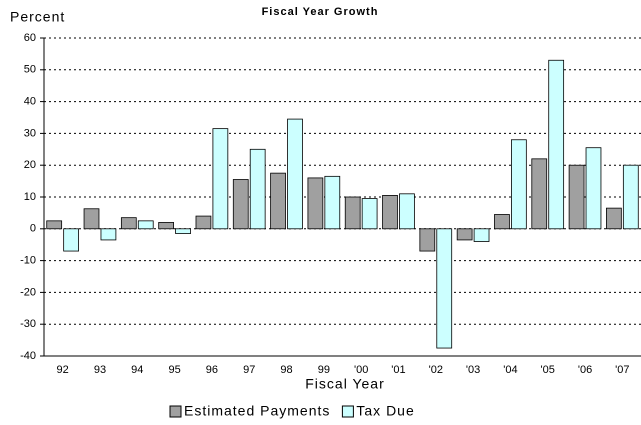 This screenshot has height=425, width=641. Describe the element at coordinates (622, 370) in the screenshot. I see `x-tick-label: '07` at that location.